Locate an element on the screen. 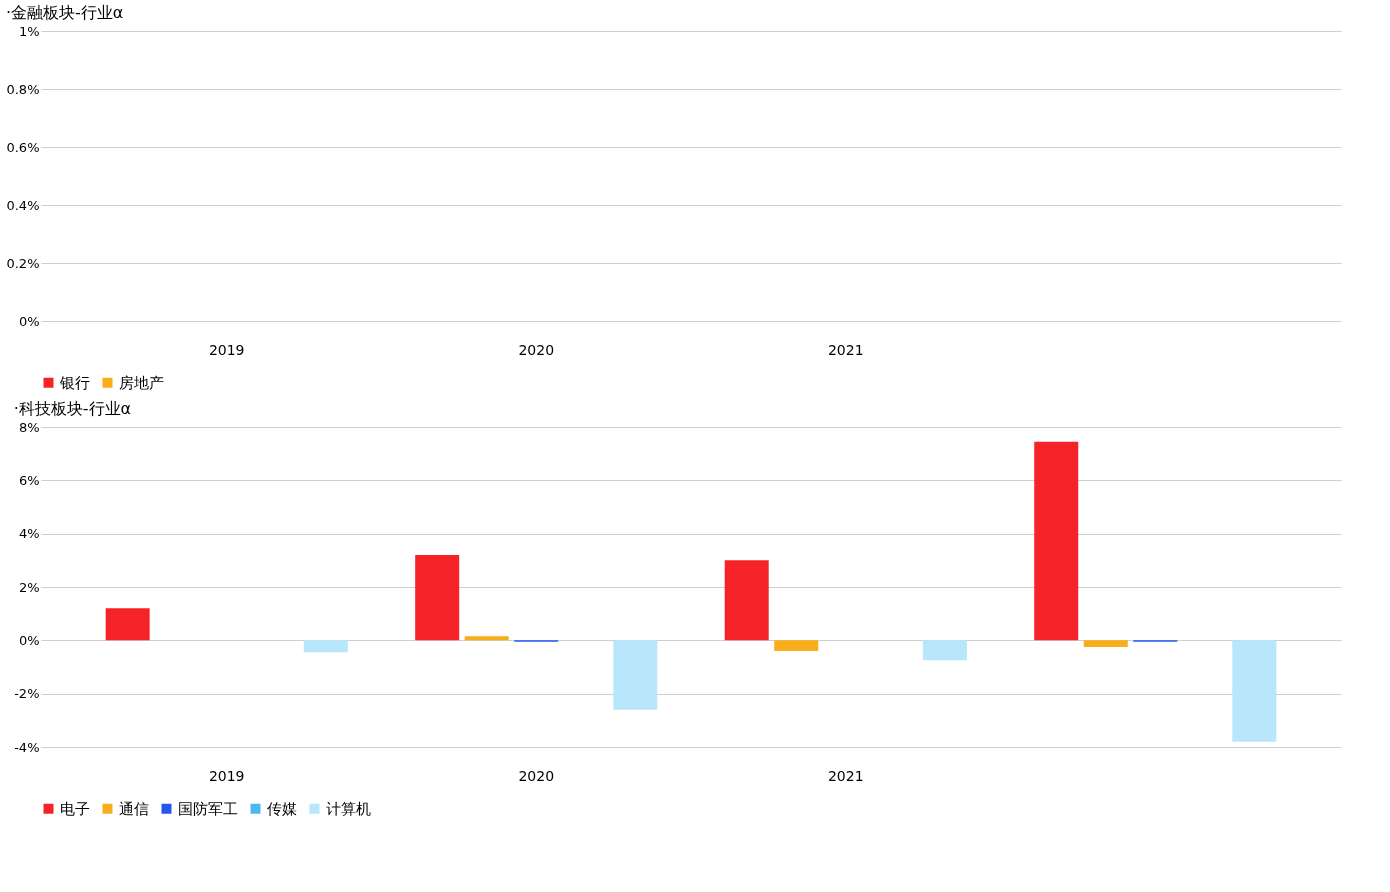 The width and height of the screenshot is (1390, 892). legend-label: 传媒 is located at coordinates (282, 808).